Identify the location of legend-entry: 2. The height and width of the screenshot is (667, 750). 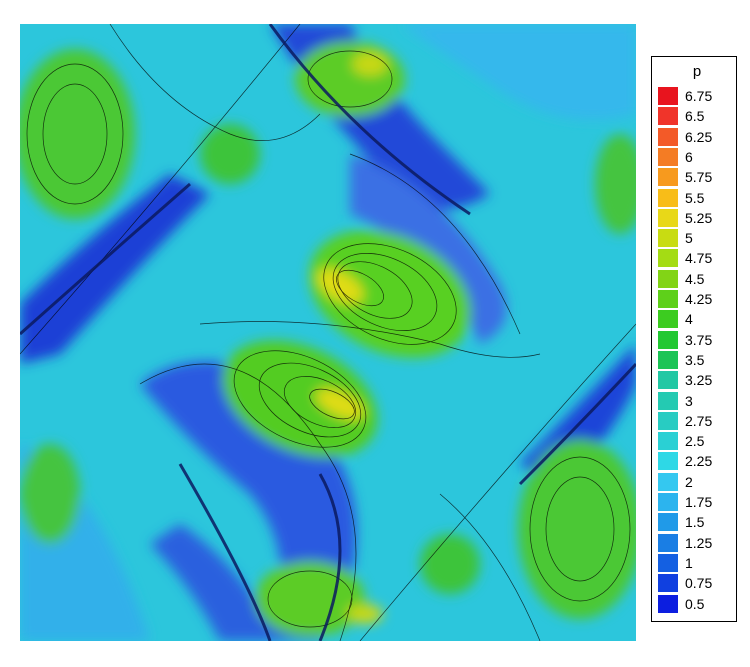
(675, 481).